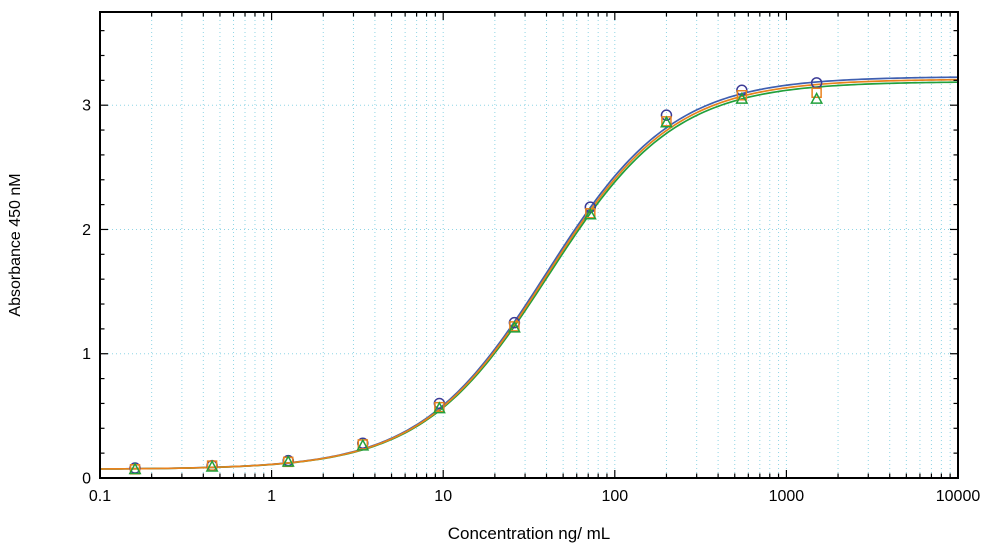  I want to click on x-axis-label: Concentration ng/ mL, so click(529, 533).